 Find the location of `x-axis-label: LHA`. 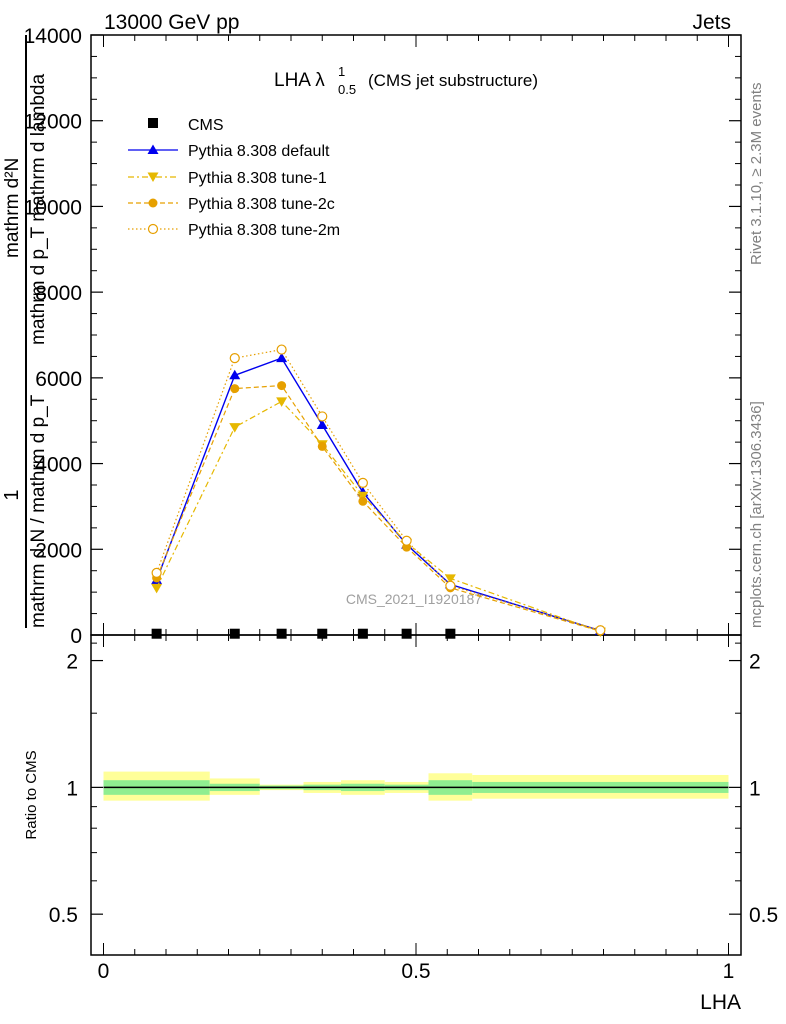

x-axis-label: LHA is located at coordinates (720, 1002).